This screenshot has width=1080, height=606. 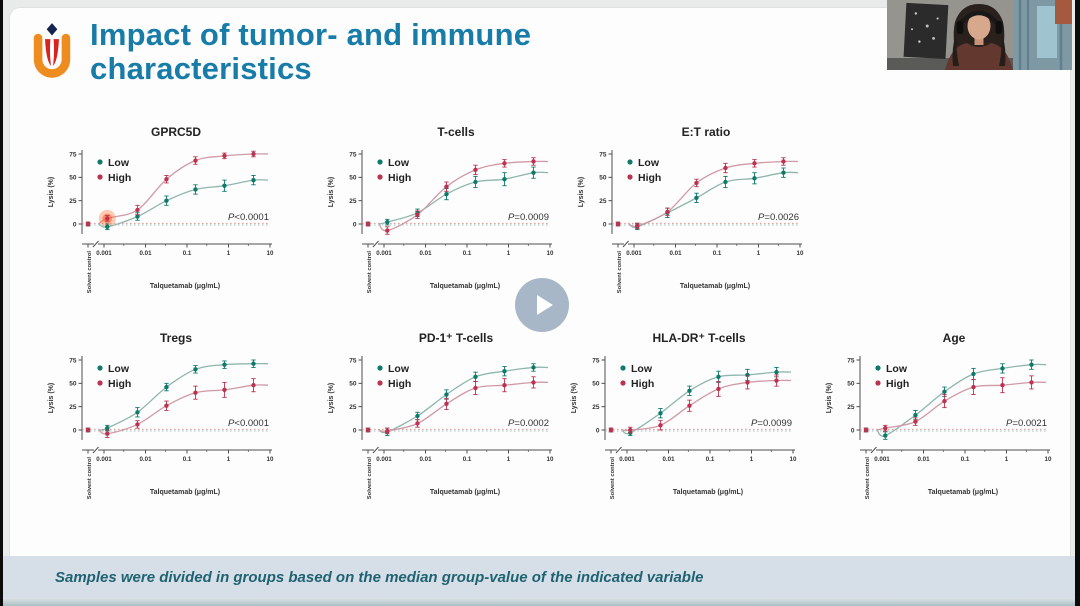 I want to click on play-button, so click(x=542, y=305).